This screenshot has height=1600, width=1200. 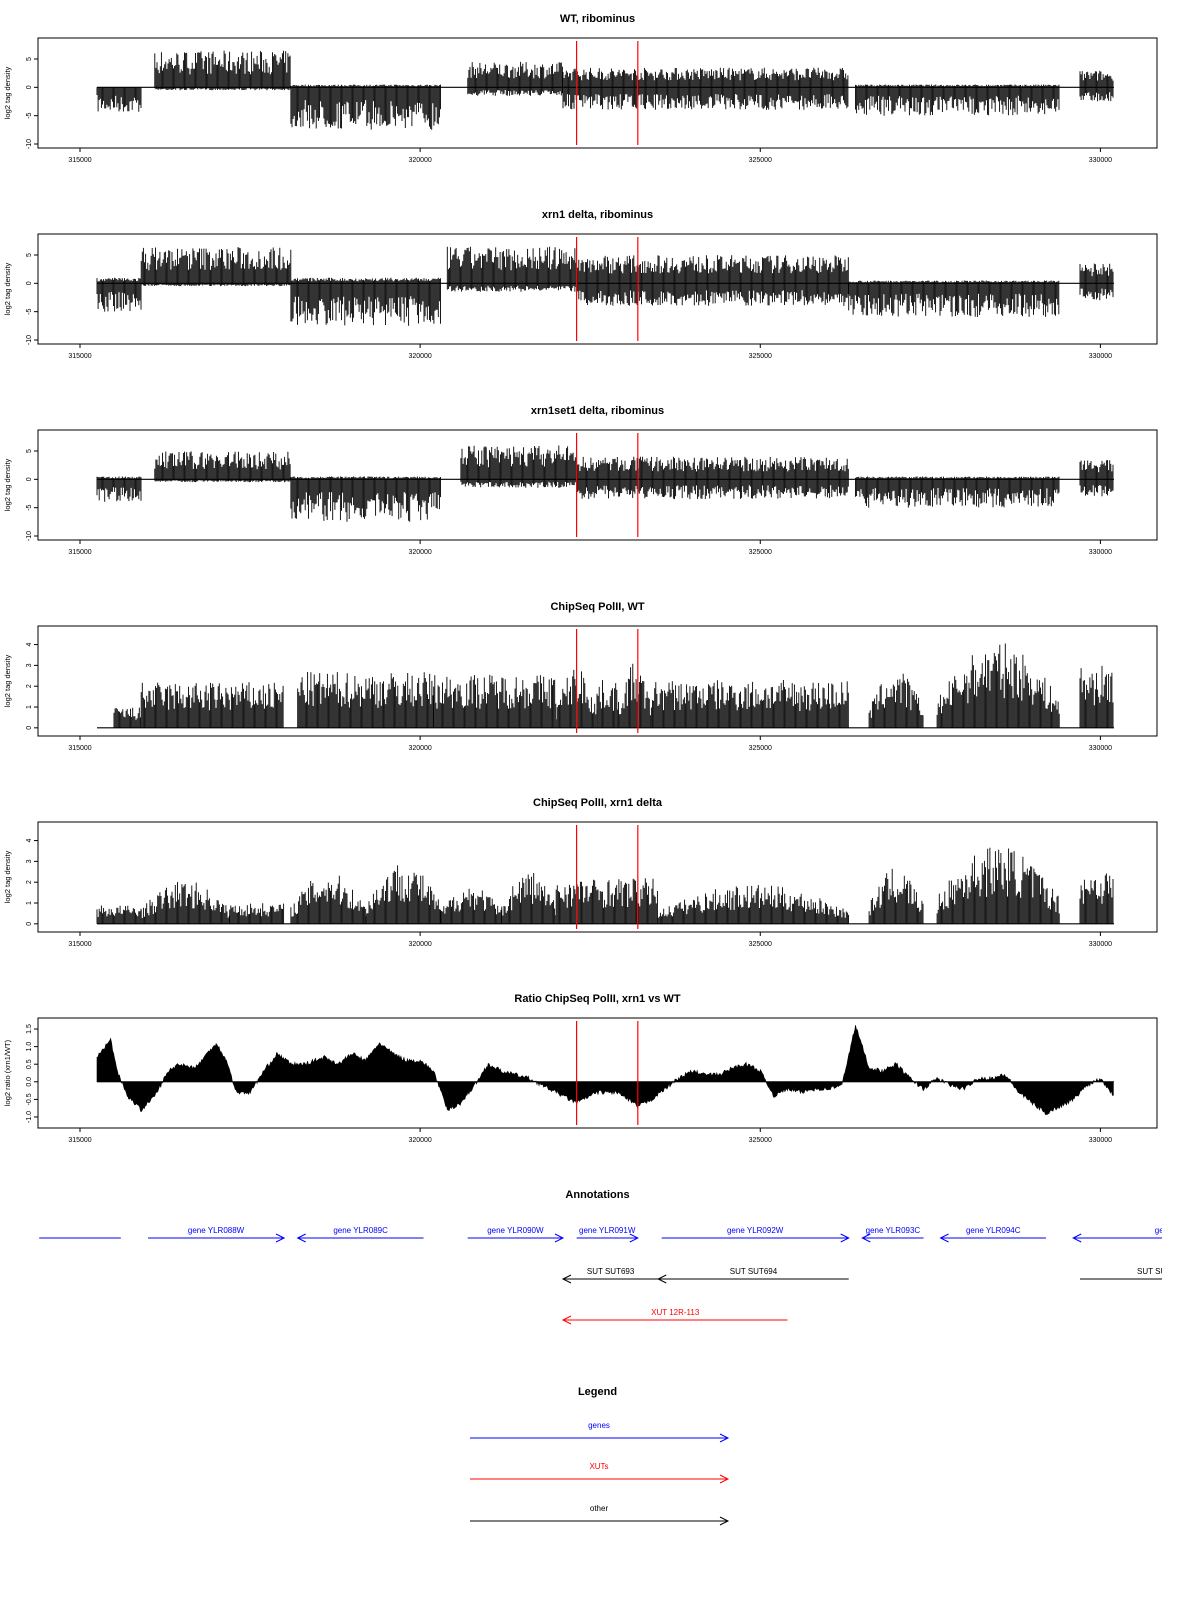 I want to click on legend-item: XUTs, so click(x=600, y=1473).